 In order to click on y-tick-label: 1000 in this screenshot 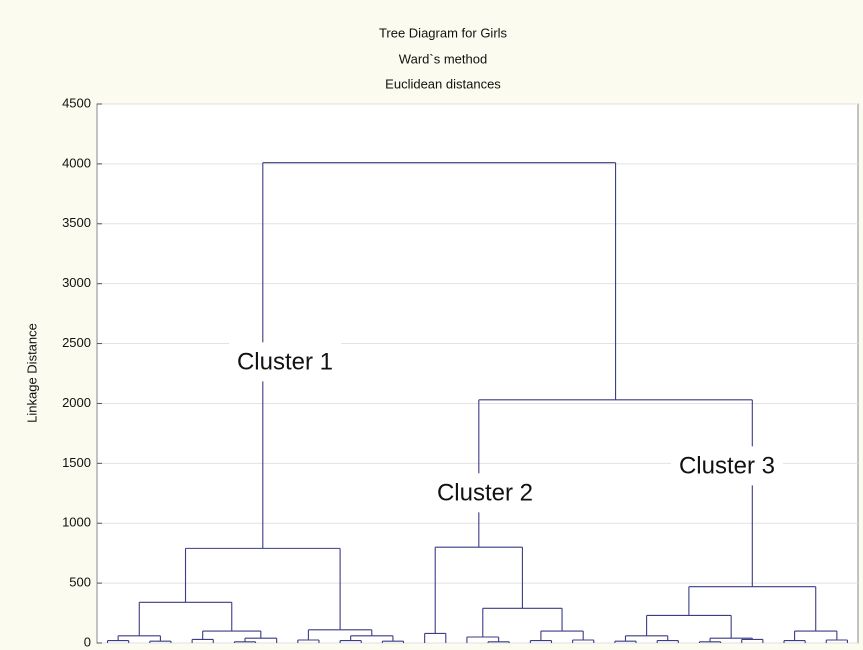, I will do `click(76, 522)`.